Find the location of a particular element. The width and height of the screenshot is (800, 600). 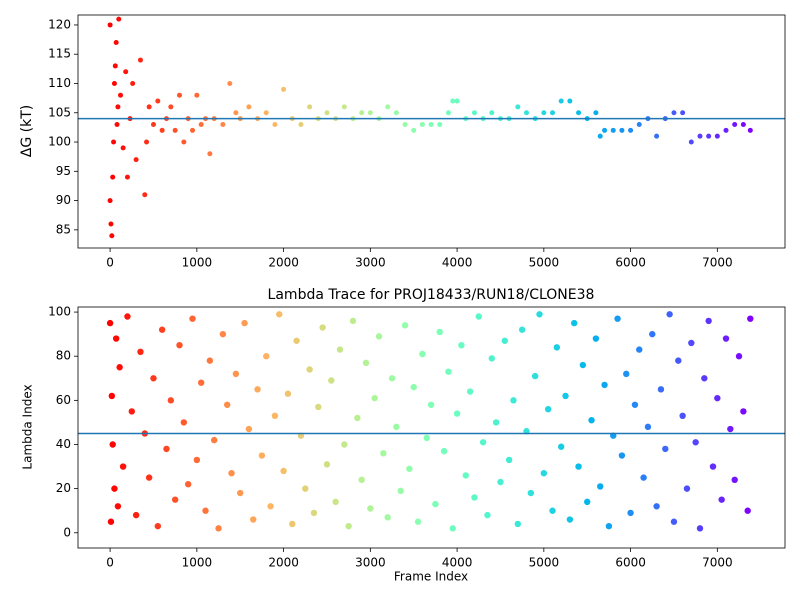

x-tick-label: 6000 is located at coordinates (630, 263).